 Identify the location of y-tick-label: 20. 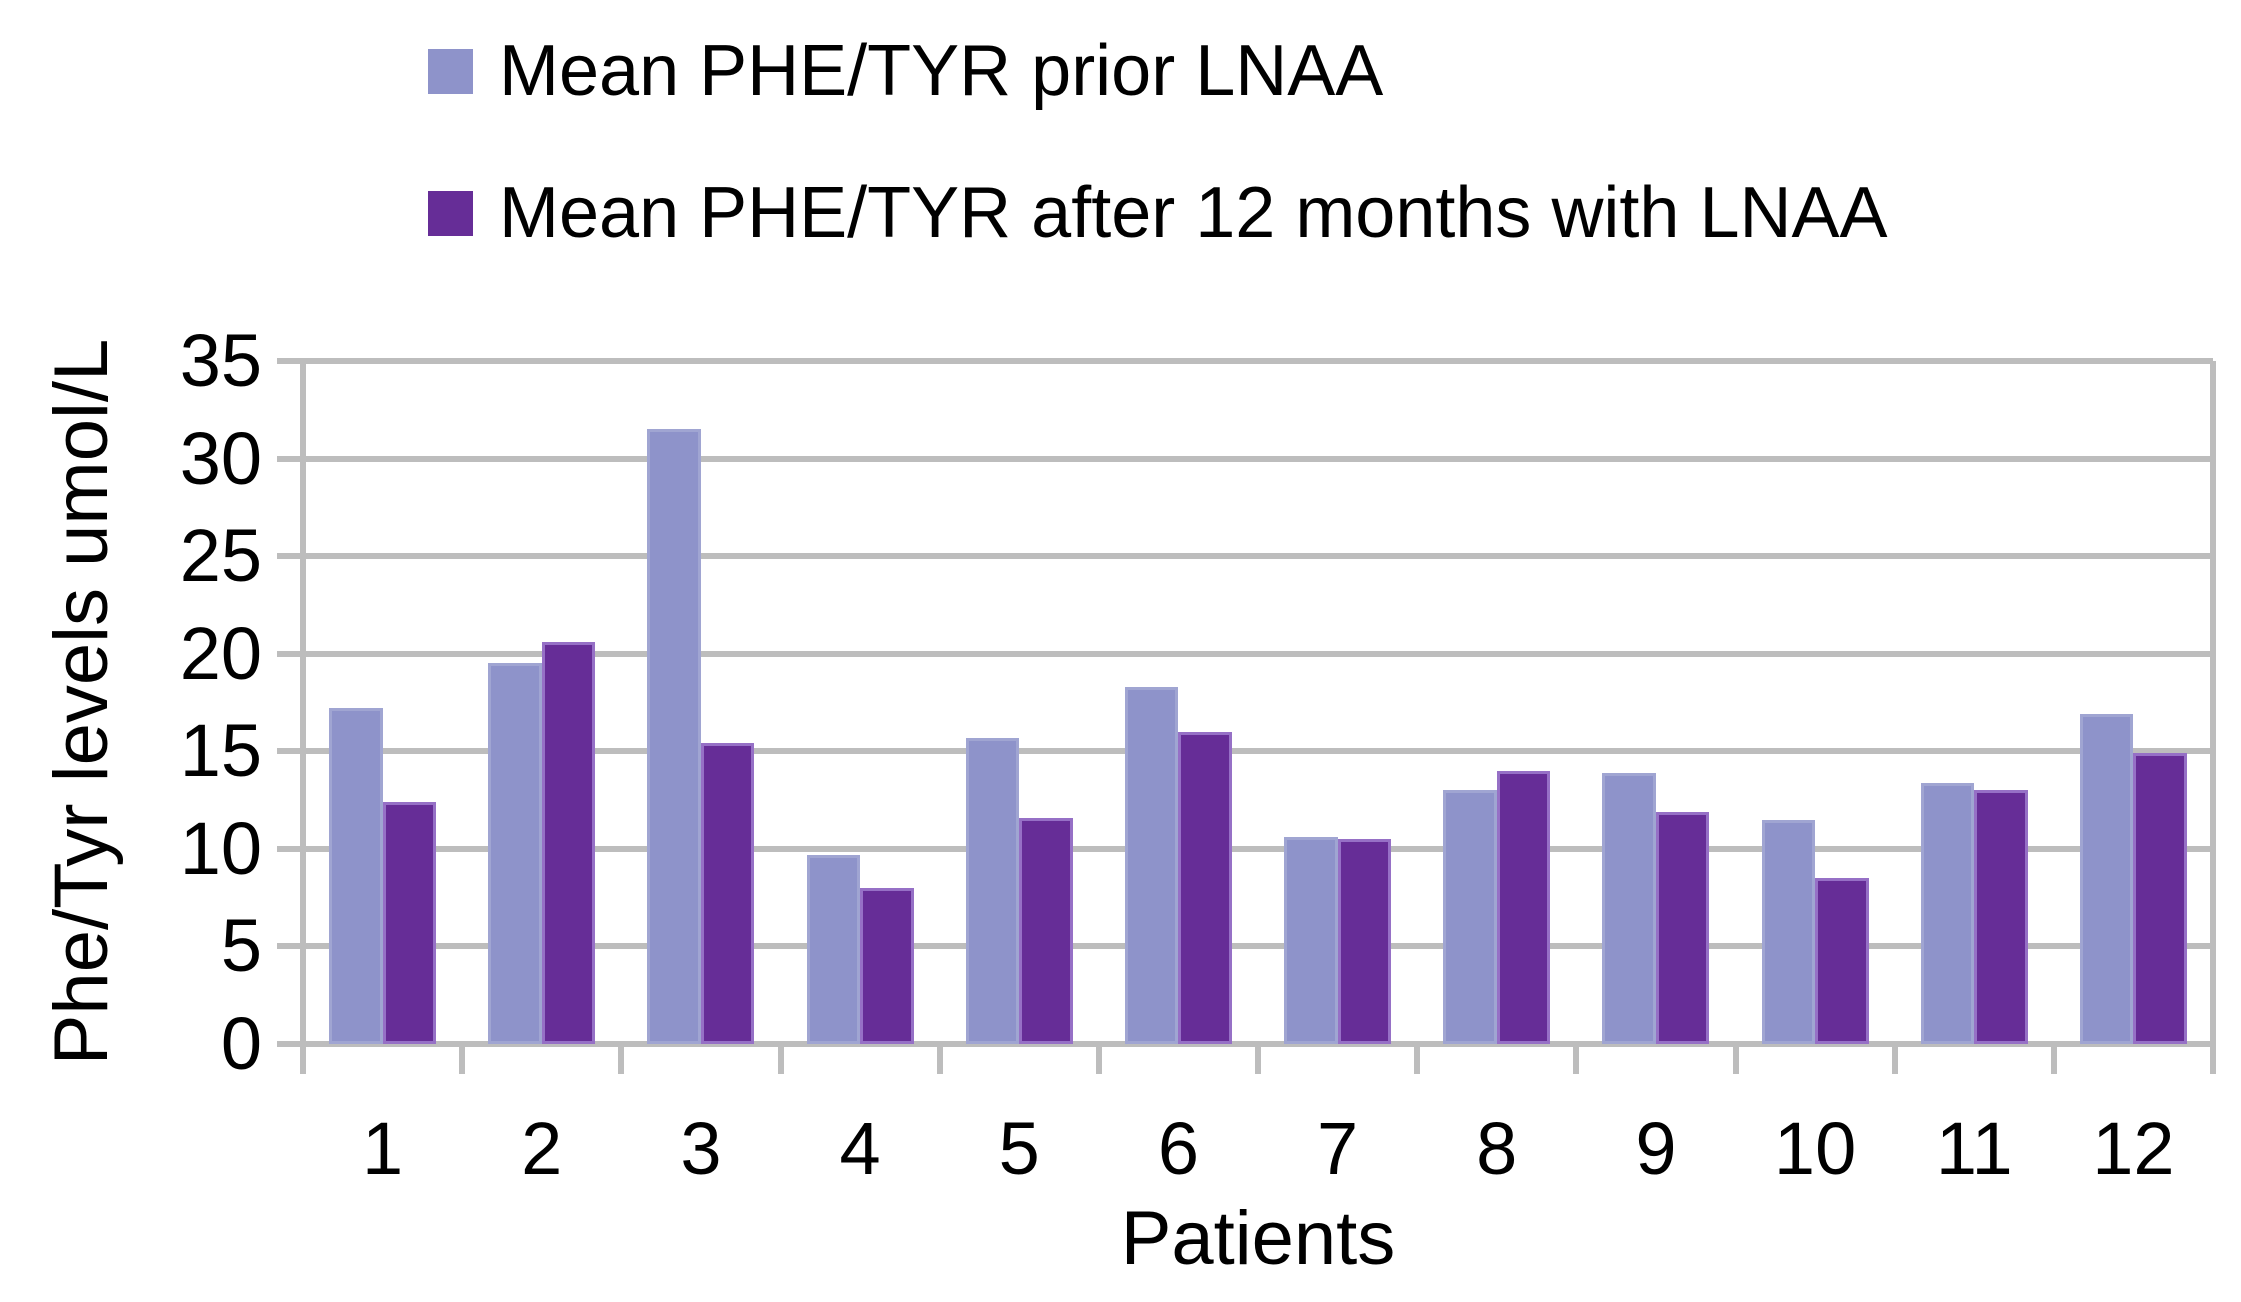
(220, 653).